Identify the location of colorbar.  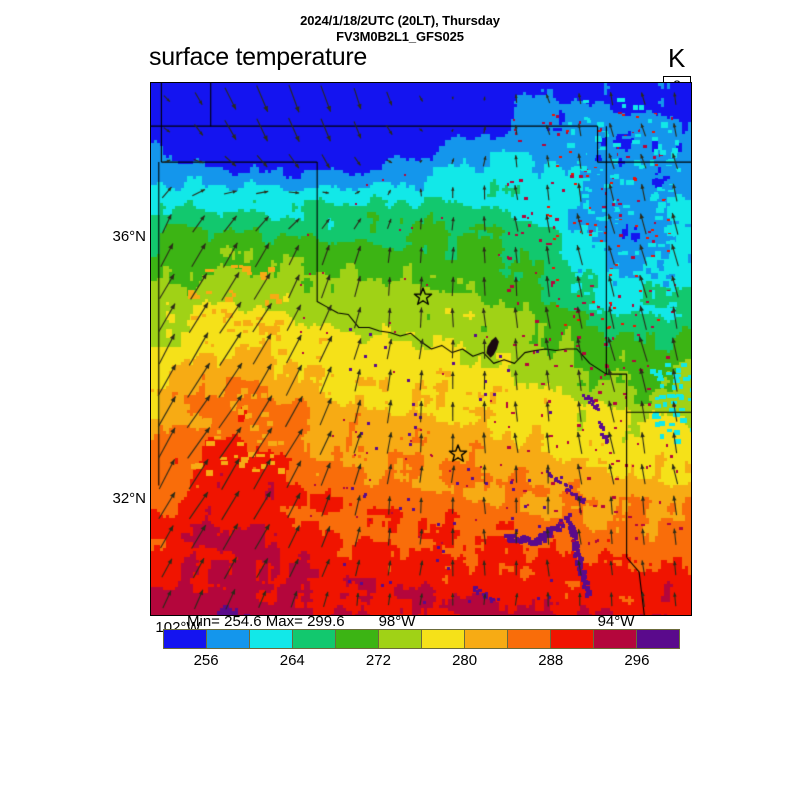
(421, 639).